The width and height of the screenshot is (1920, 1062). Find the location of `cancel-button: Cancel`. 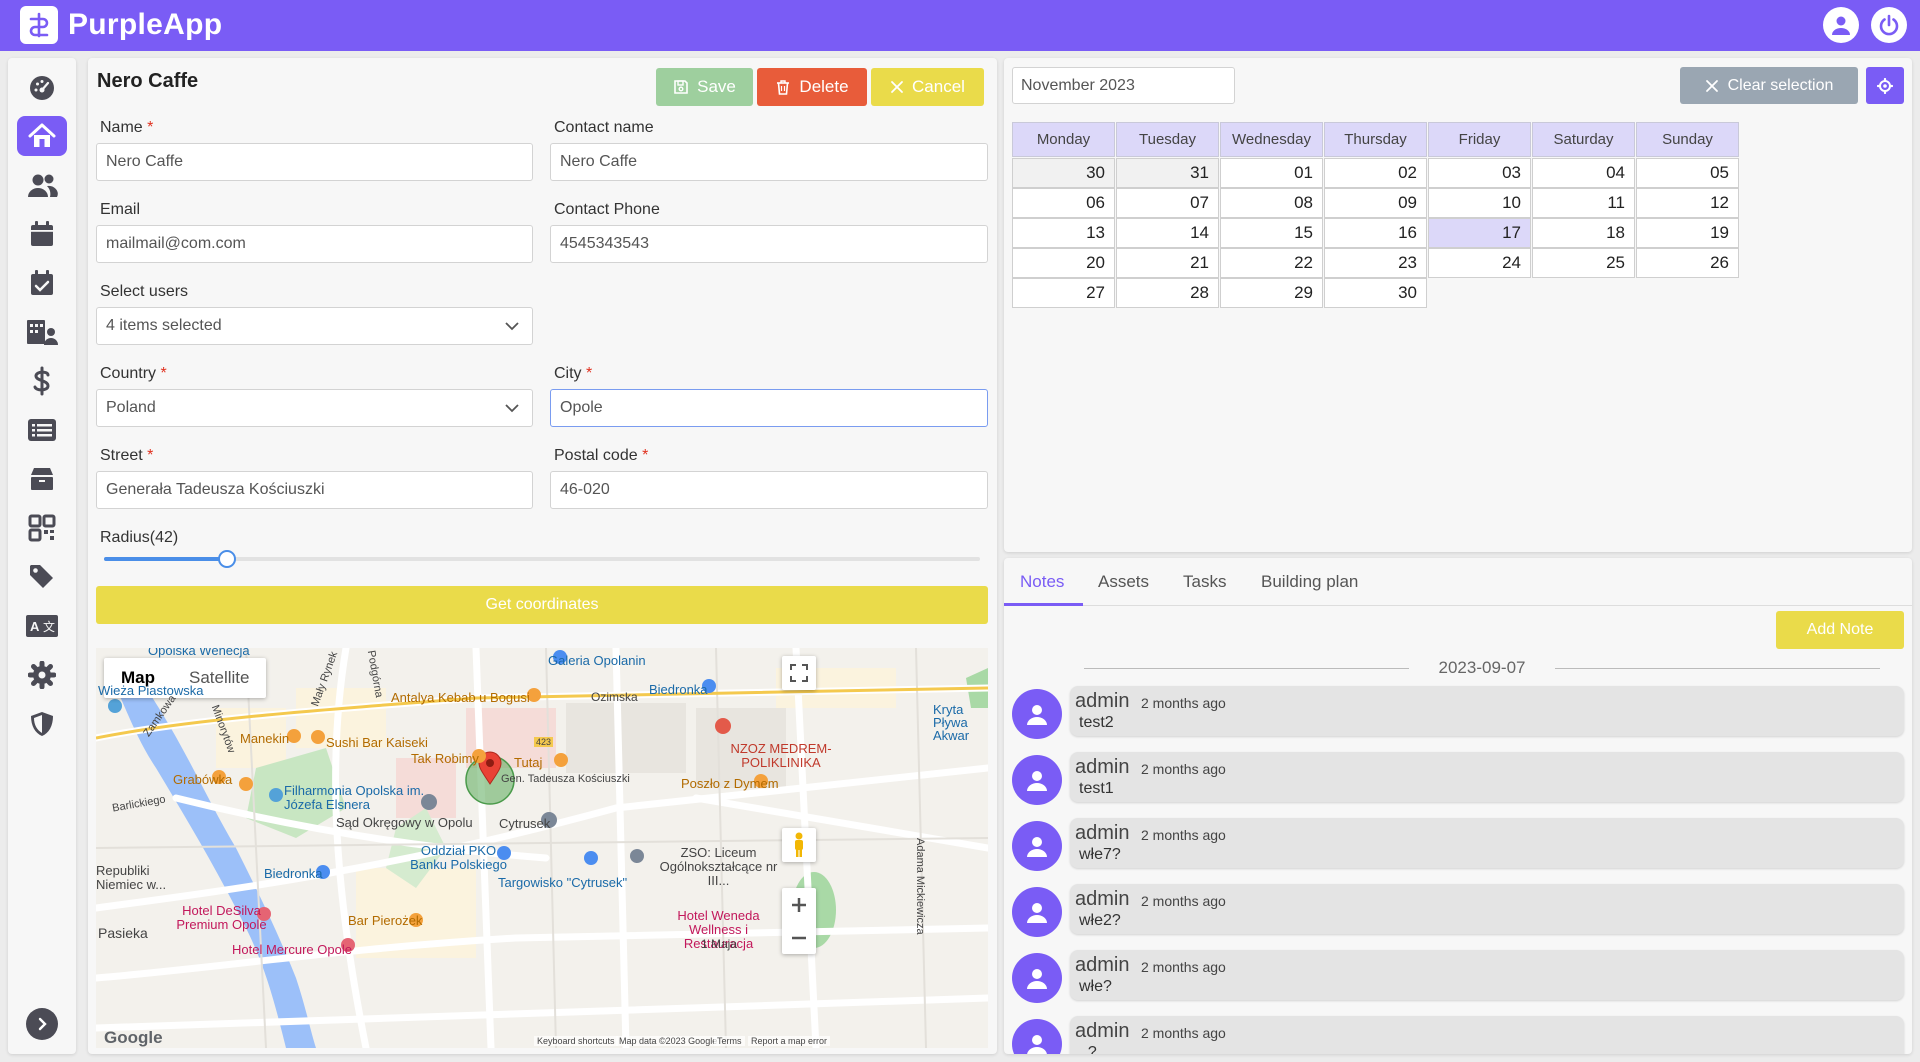

cancel-button: Cancel is located at coordinates (927, 87).